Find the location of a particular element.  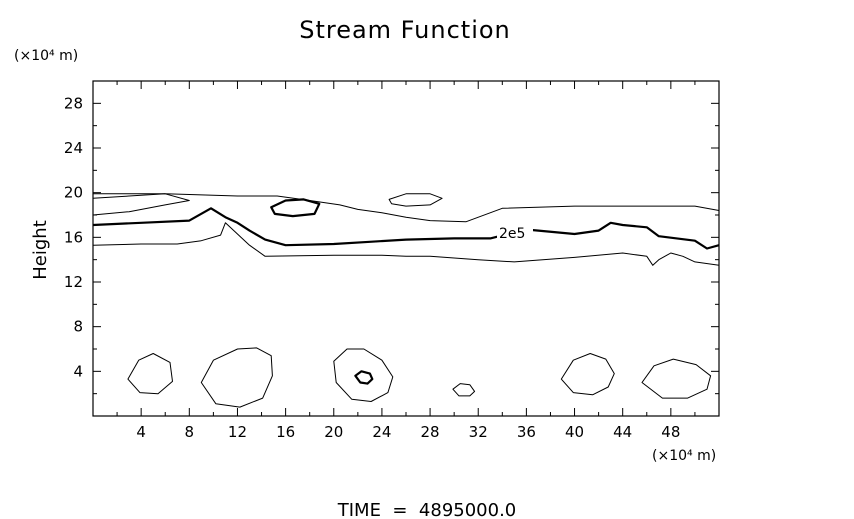

contour-cell-low-22-inner is located at coordinates (364, 377).